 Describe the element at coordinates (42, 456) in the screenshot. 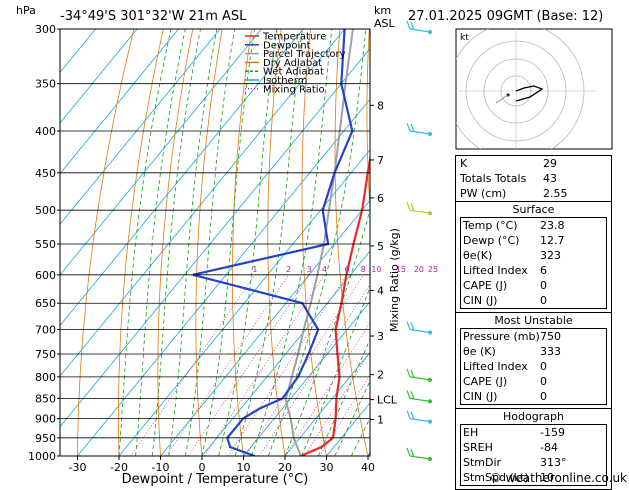

I see `pressure-tick-label: 1000` at that location.